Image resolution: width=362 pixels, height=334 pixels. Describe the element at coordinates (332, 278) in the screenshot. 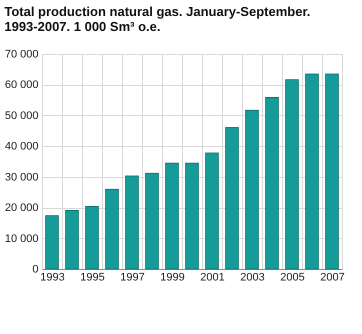

I see `x-tick-label: 2007` at that location.